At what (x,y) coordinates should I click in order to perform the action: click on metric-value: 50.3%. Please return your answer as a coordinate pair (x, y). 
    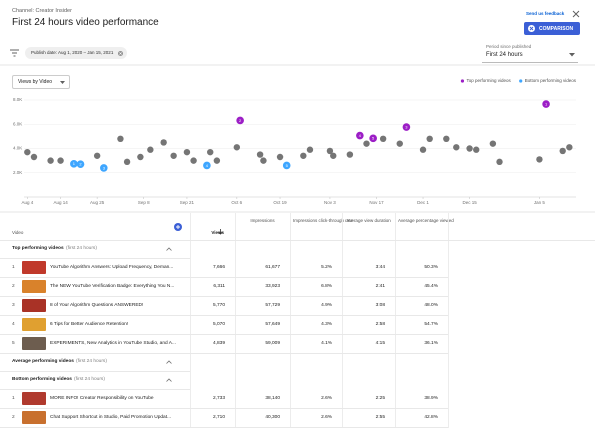
    Looking at the image, I should click on (431, 267).